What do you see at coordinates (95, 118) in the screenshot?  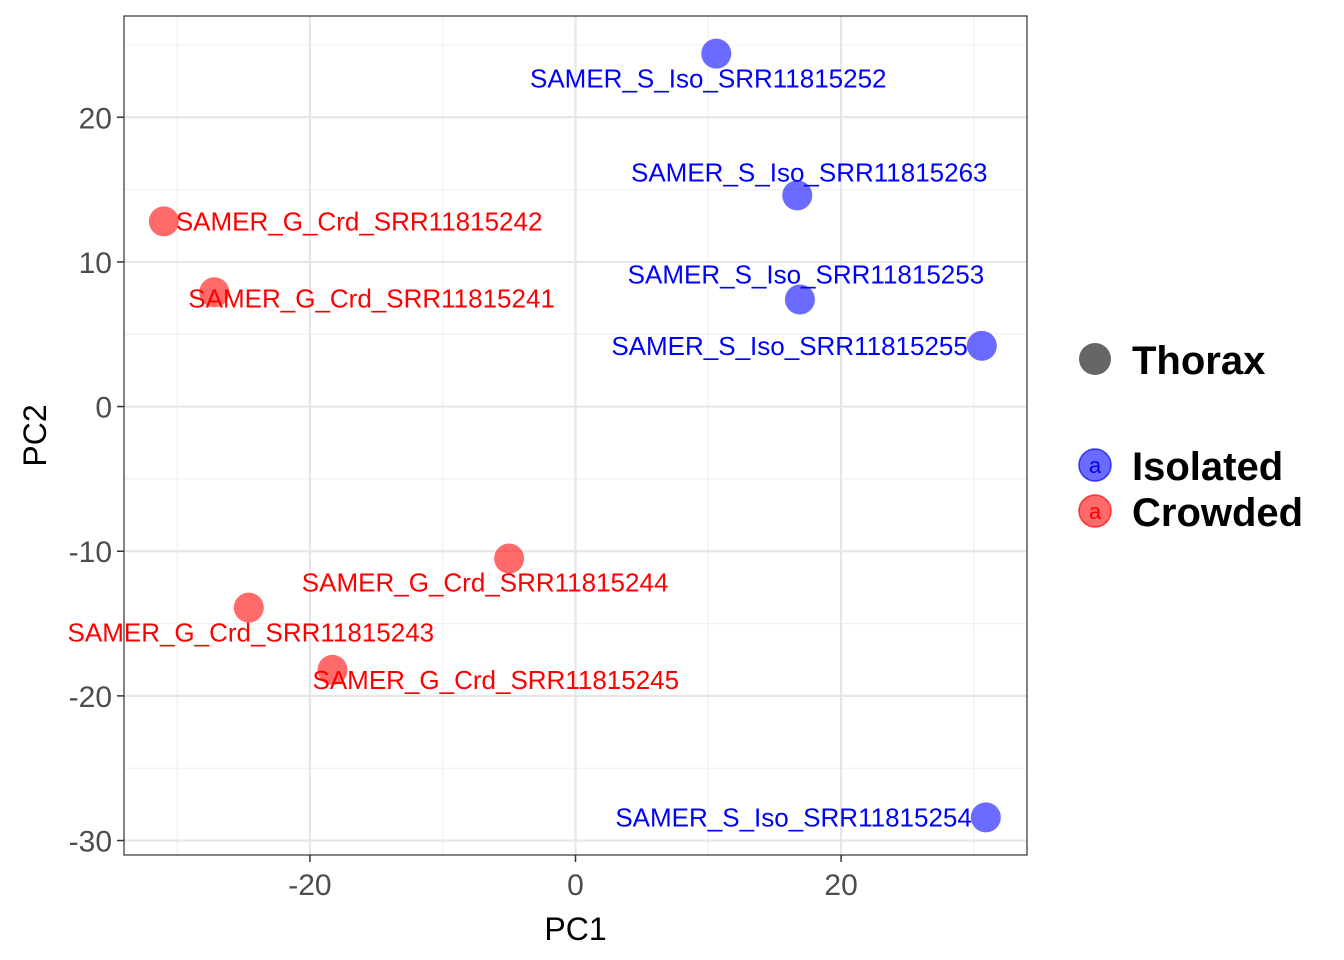 I see `y-tick-label: 20` at bounding box center [95, 118].